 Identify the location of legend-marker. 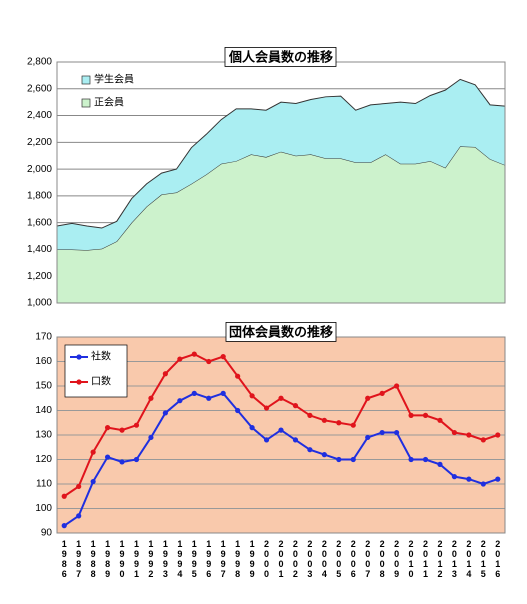
(79, 382).